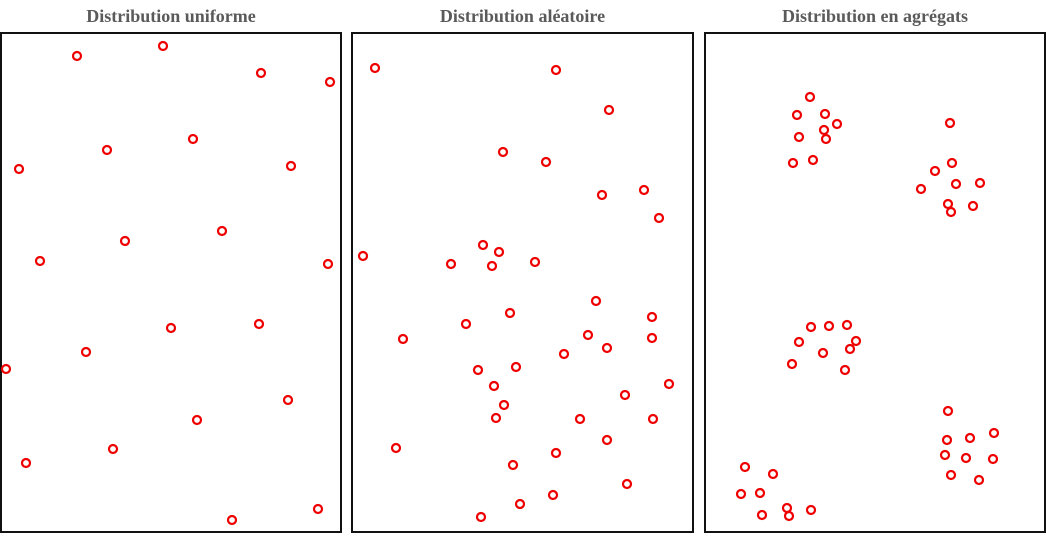  I want to click on panel-title-clustered: Distribution en agrégats, so click(875, 16).